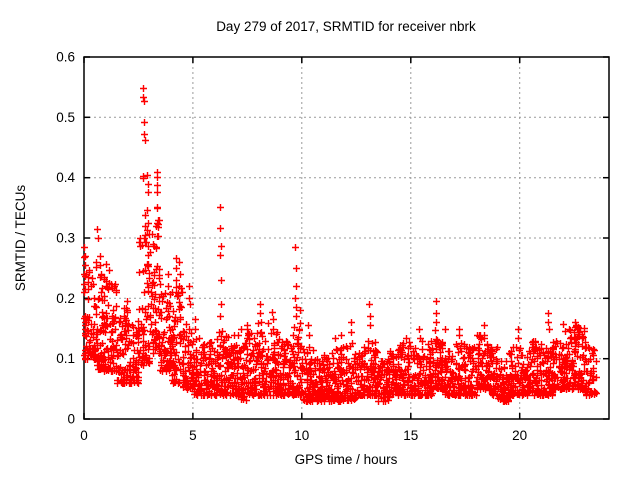  Describe the element at coordinates (71, 419) in the screenshot. I see `y-tick-label: 0` at that location.